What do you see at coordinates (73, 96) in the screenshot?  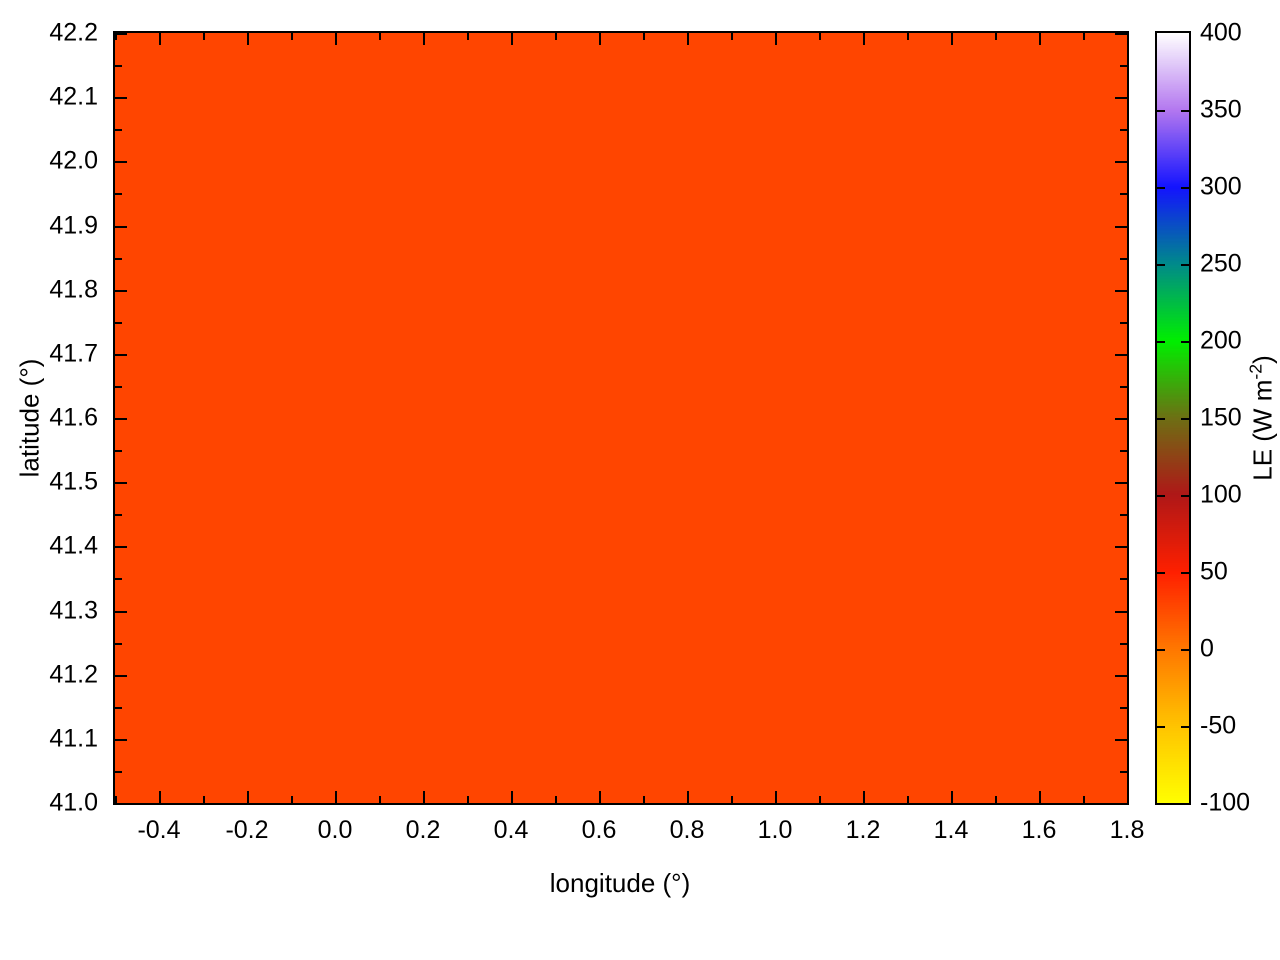 I see `y-tick-label: 42.1` at bounding box center [73, 96].